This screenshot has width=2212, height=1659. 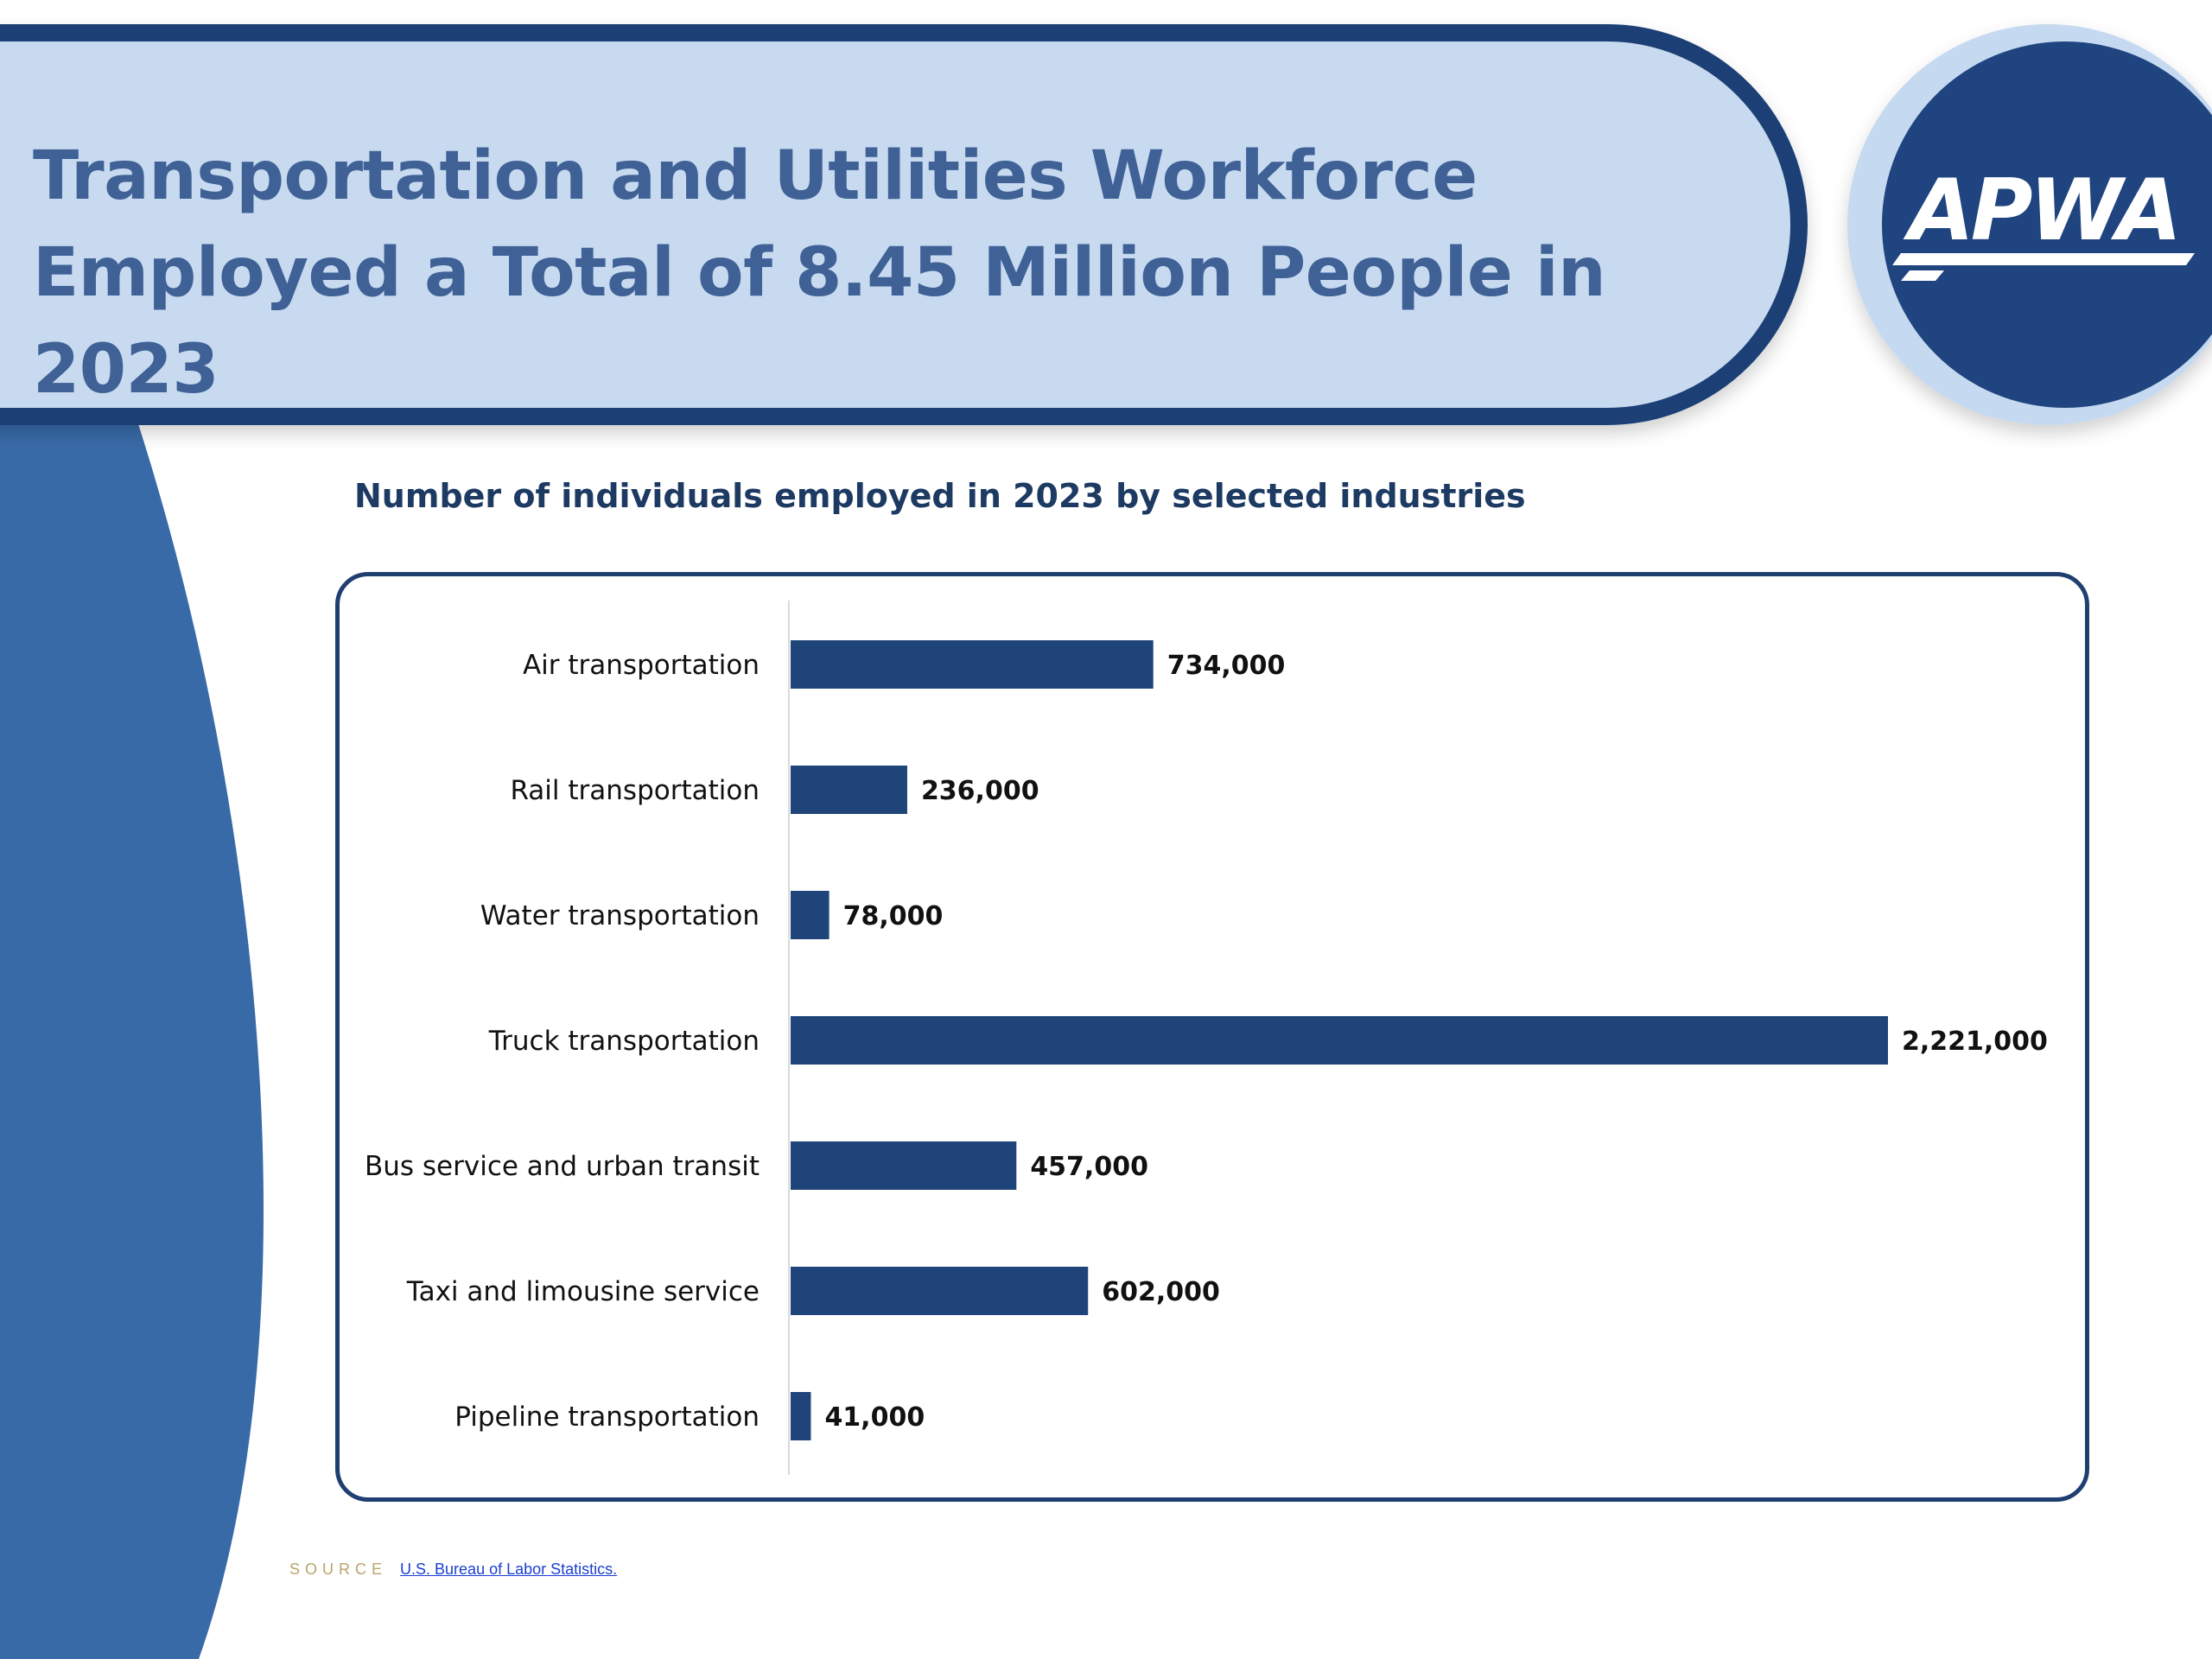 I want to click on category-label: Bus service and urban transit, so click(x=562, y=1166).